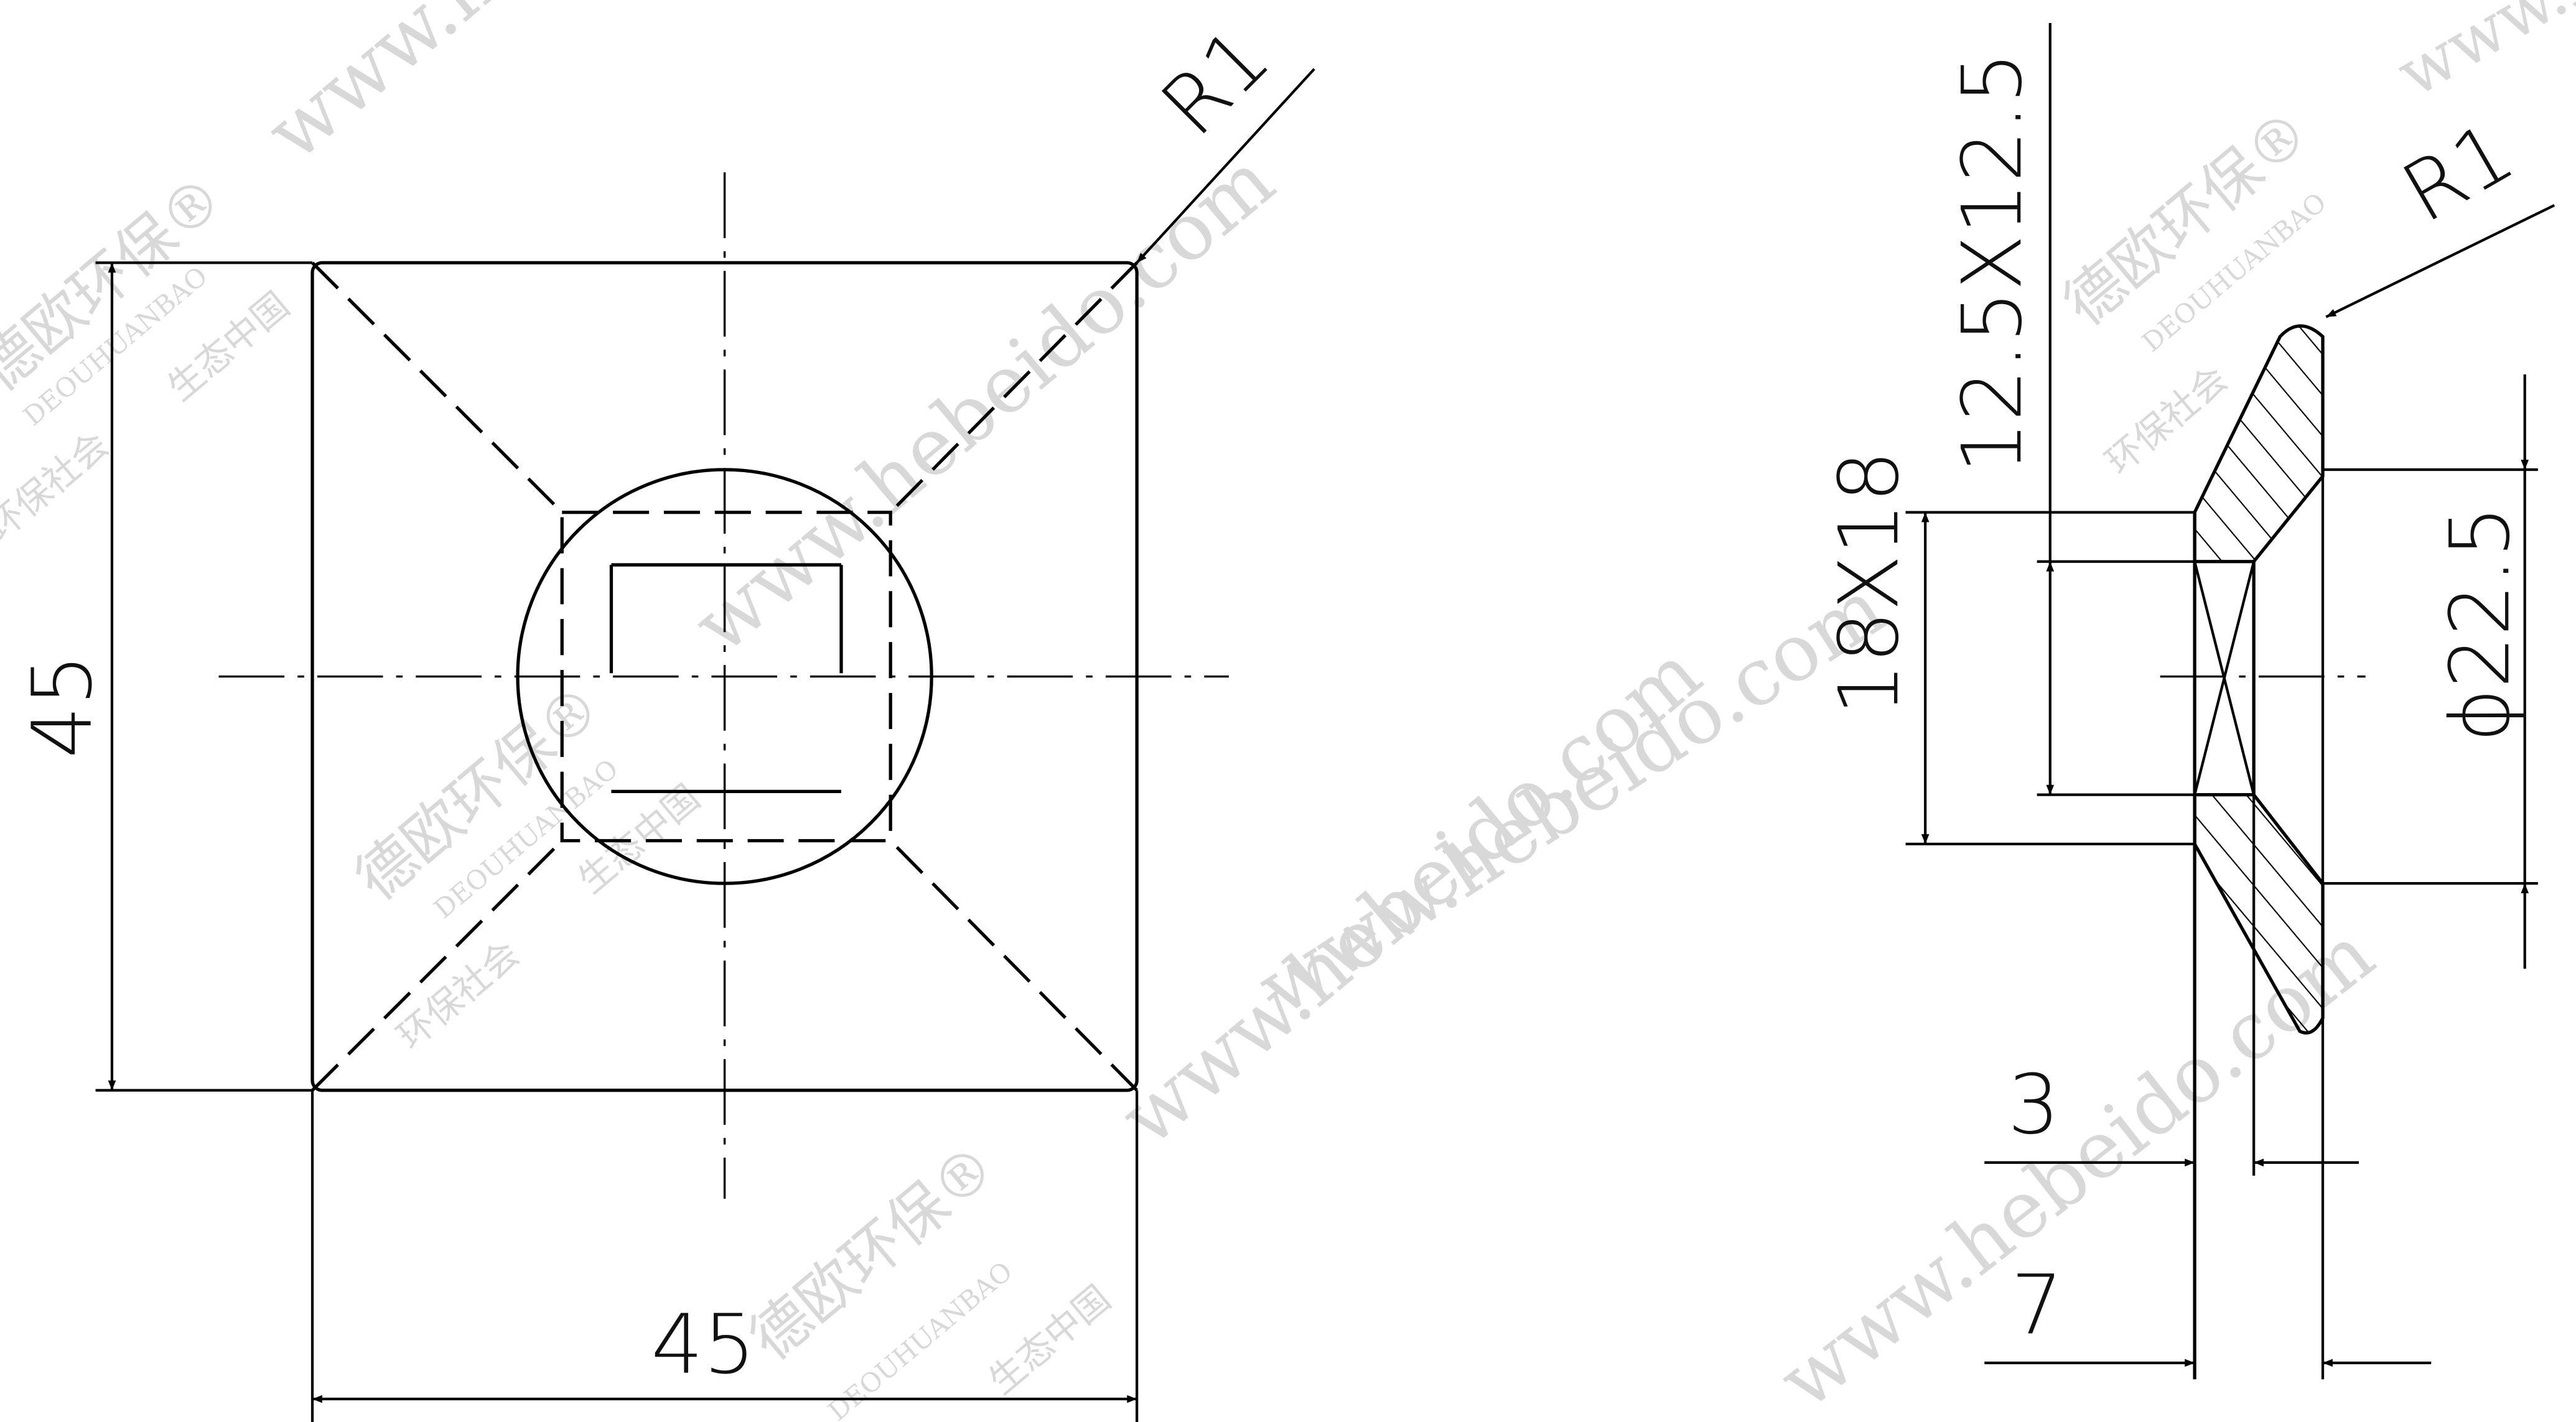 This screenshot has width=2576, height=1422. I want to click on edge, so click(2224, 678).